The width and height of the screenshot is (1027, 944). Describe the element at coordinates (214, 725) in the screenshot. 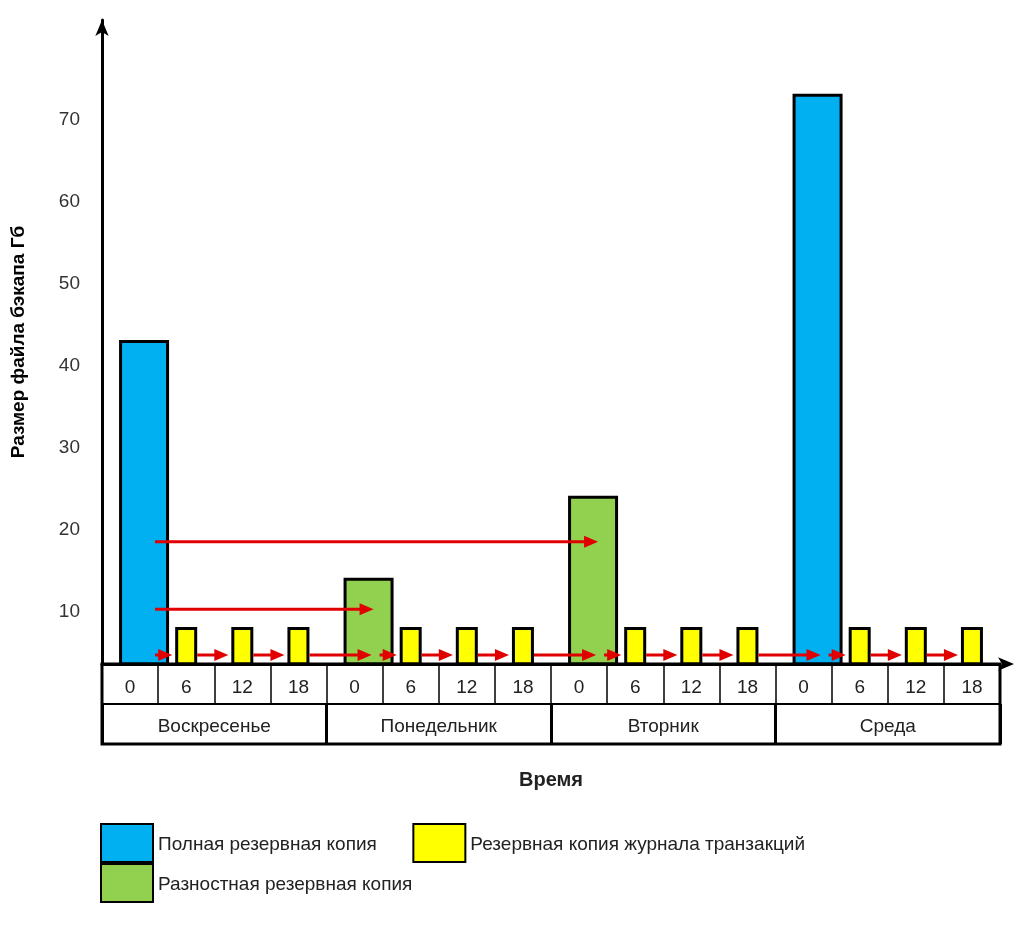

I see `text: Воскресенье` at that location.